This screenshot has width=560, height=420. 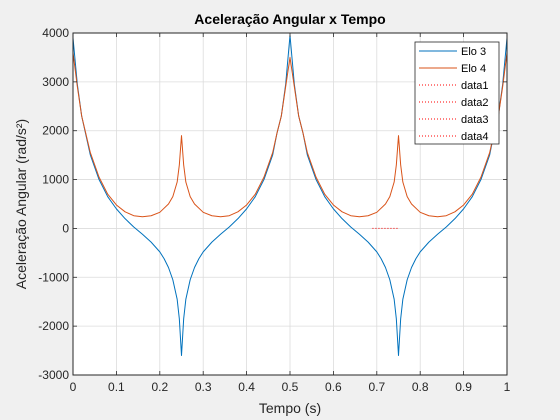 I want to click on y-tick-label: 2000, so click(x=55, y=131).